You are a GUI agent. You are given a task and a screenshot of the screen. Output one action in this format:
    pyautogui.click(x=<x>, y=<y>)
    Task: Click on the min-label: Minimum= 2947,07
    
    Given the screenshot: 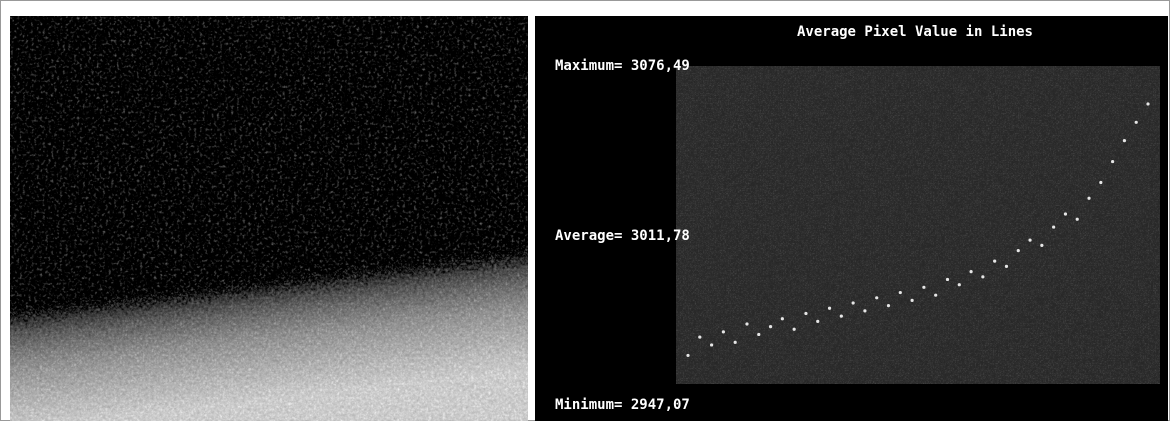 What is the action you would take?
    pyautogui.click(x=622, y=405)
    